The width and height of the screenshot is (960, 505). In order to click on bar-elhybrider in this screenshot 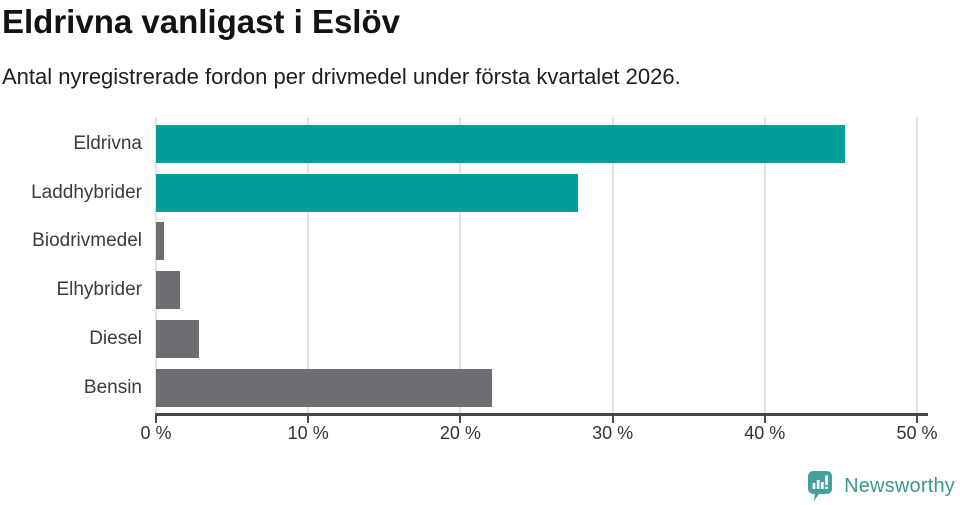, I will do `click(168, 290)`.